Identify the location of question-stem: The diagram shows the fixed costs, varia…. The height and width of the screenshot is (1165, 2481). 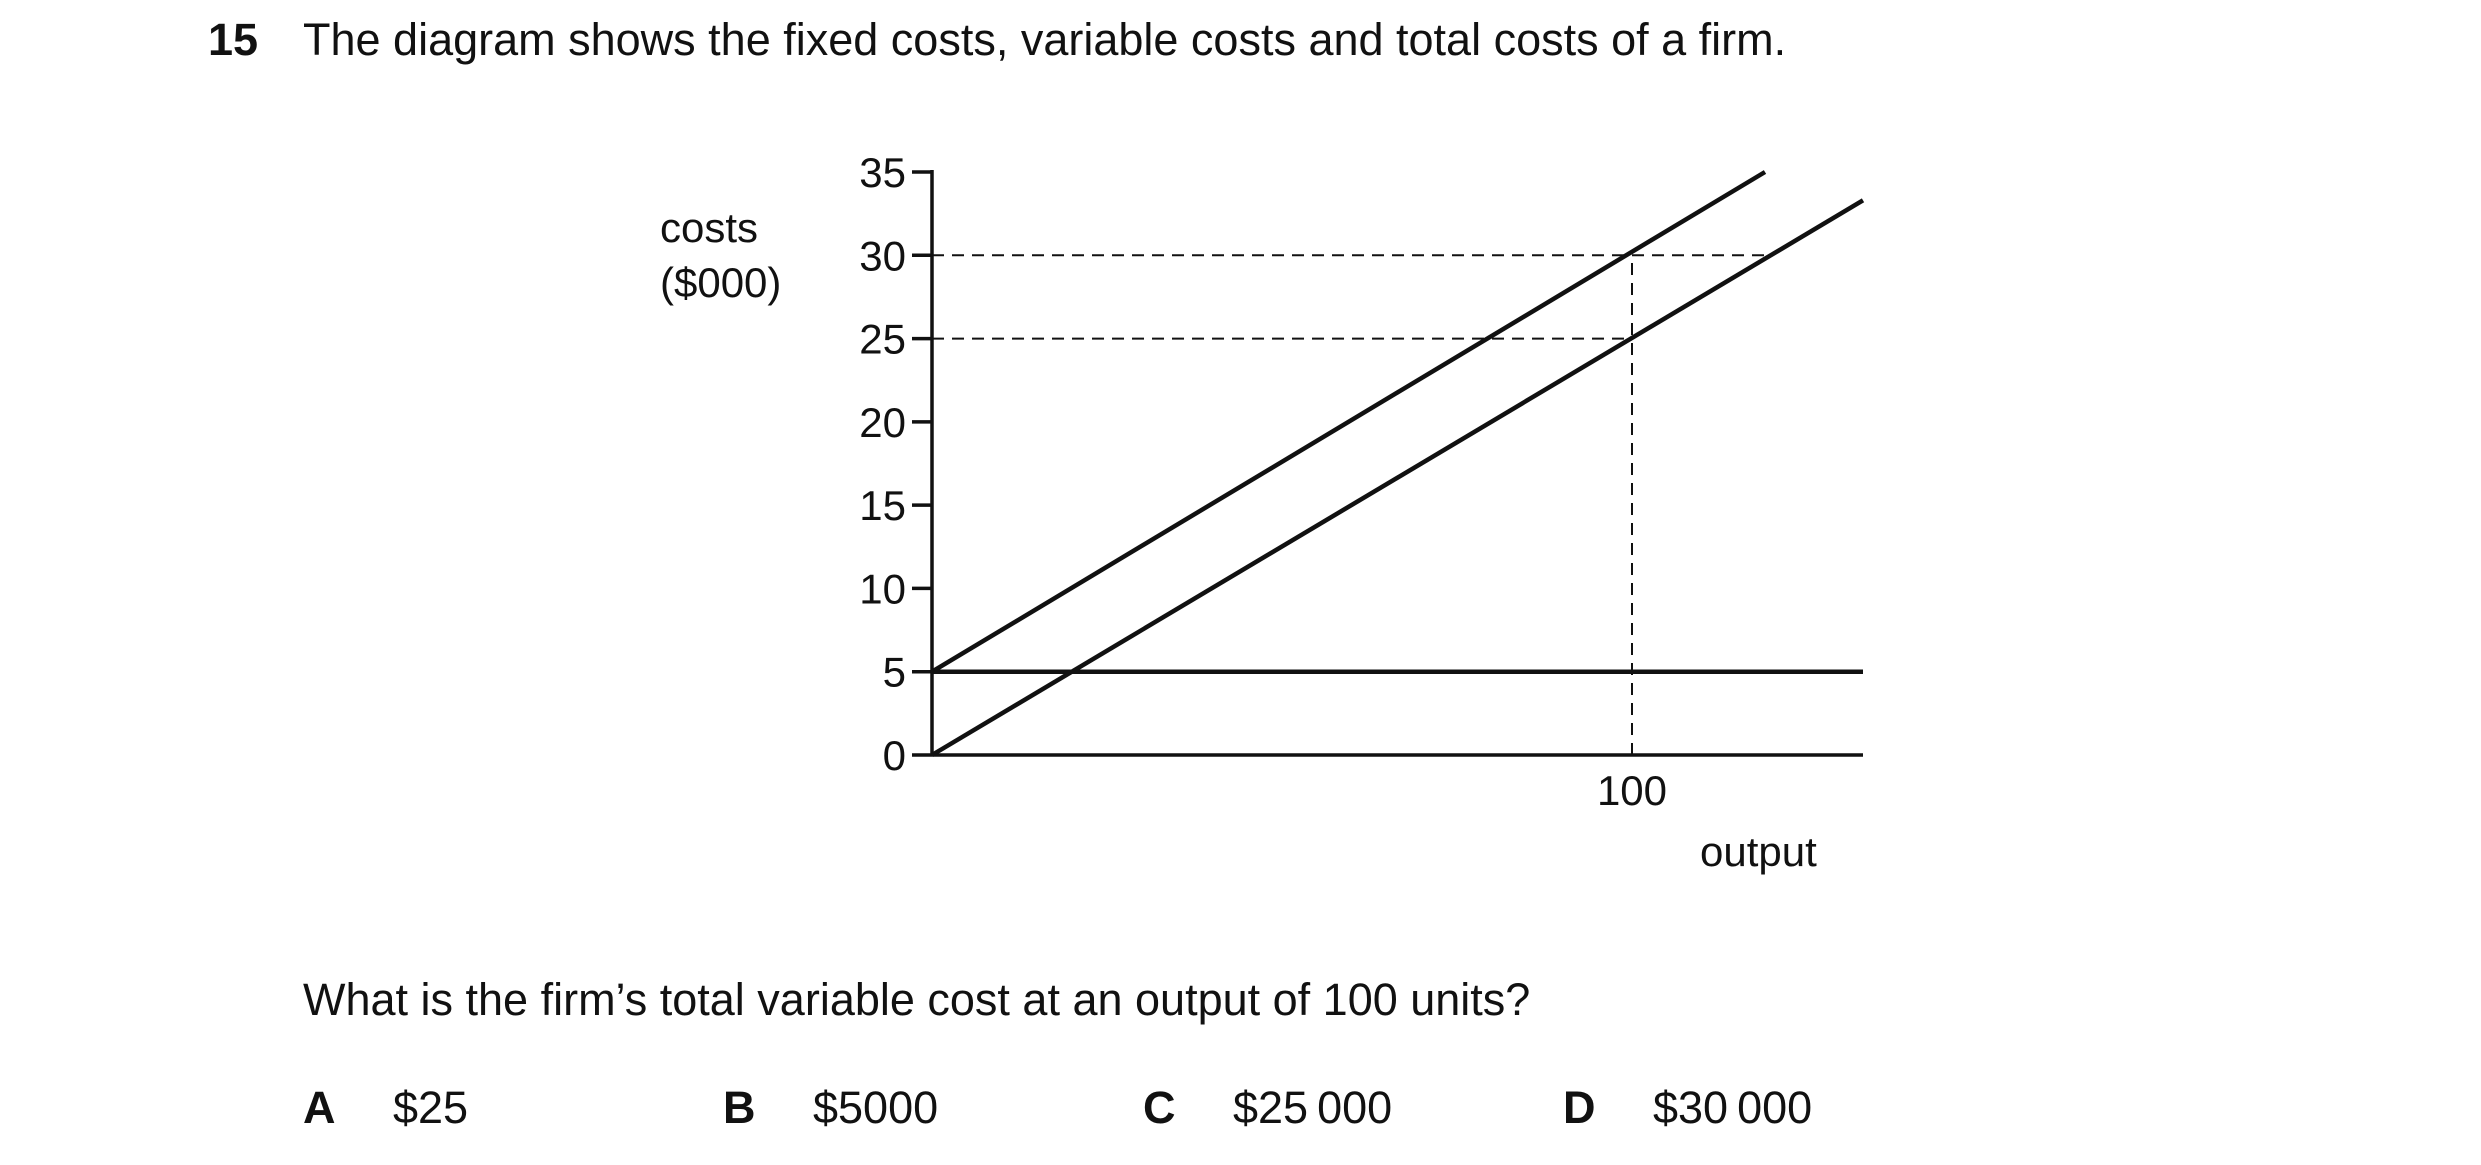
(1045, 39).